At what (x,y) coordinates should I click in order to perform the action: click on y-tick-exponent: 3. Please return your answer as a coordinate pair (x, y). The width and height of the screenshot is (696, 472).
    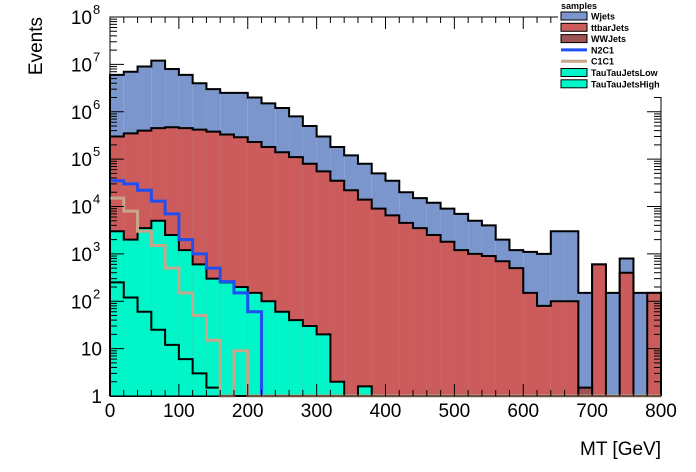
    Looking at the image, I should click on (96, 246).